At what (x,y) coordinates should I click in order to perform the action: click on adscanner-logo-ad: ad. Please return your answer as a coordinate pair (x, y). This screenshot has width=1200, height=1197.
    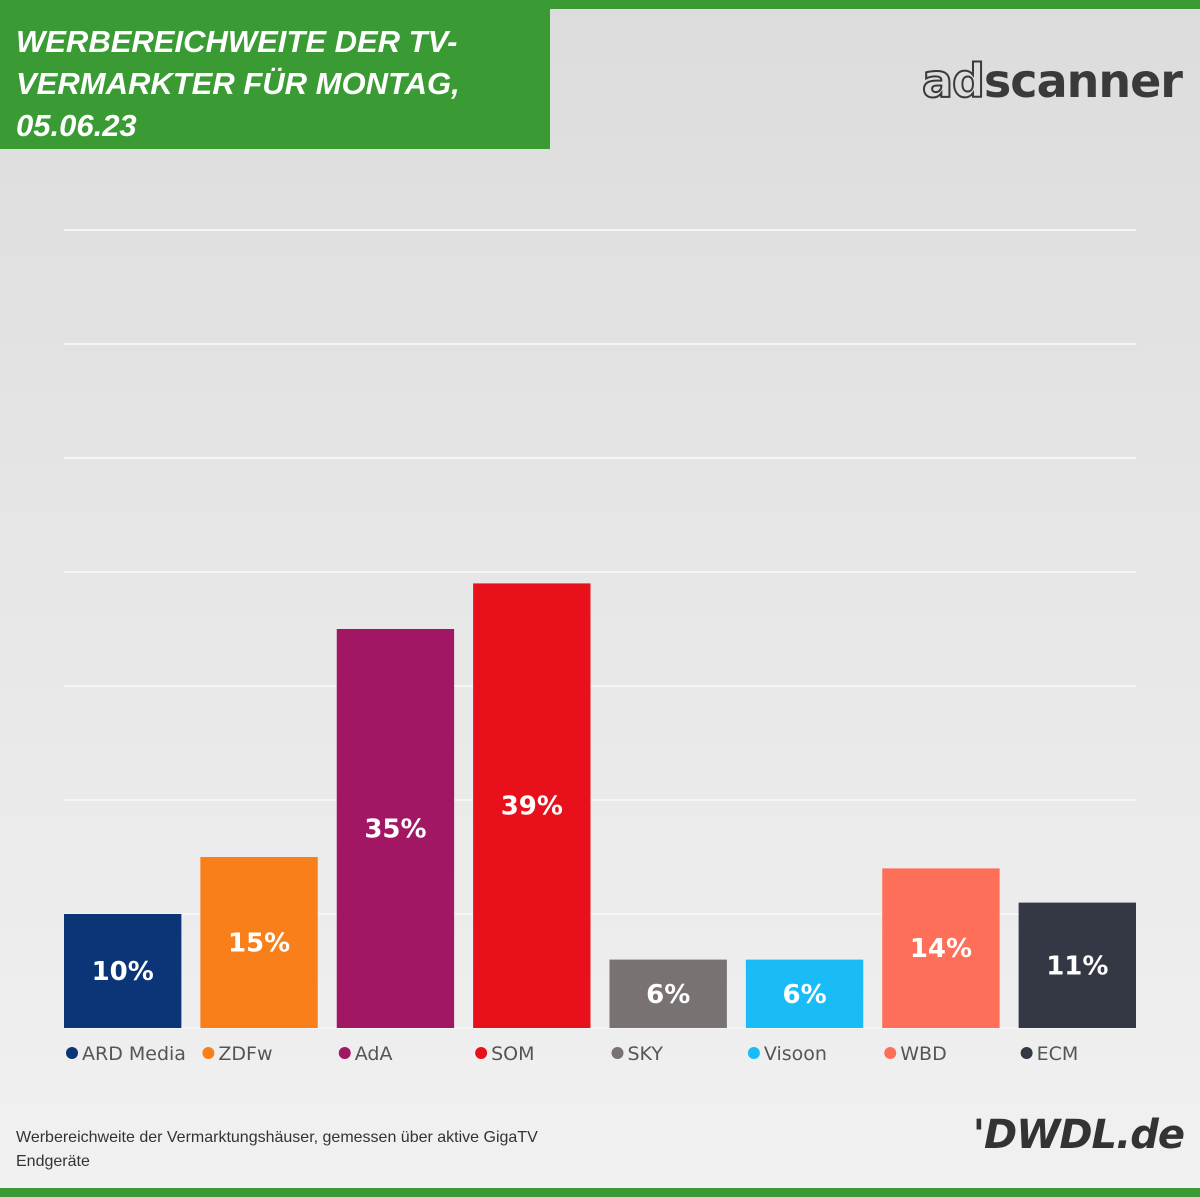
    Looking at the image, I should click on (953, 81).